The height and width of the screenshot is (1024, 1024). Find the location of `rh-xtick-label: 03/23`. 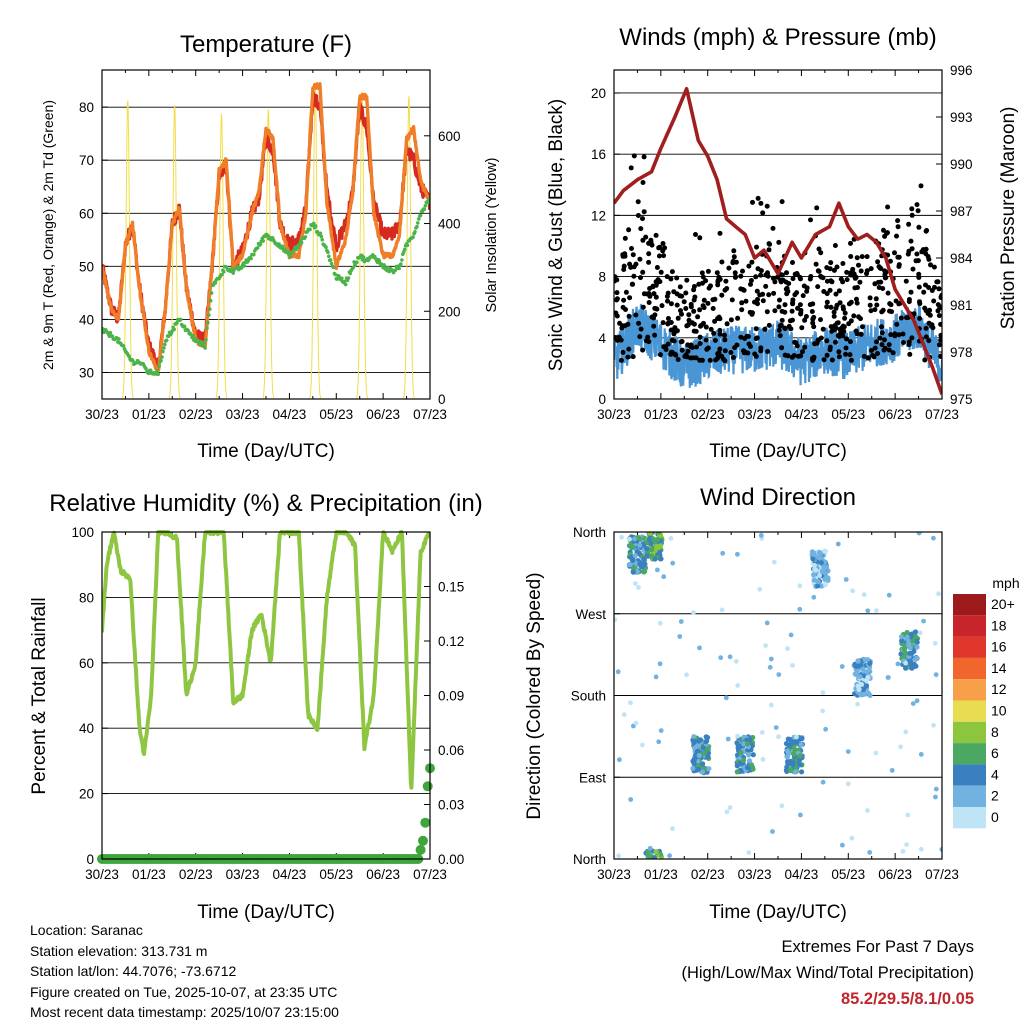

rh-xtick-label: 03/23 is located at coordinates (243, 874).